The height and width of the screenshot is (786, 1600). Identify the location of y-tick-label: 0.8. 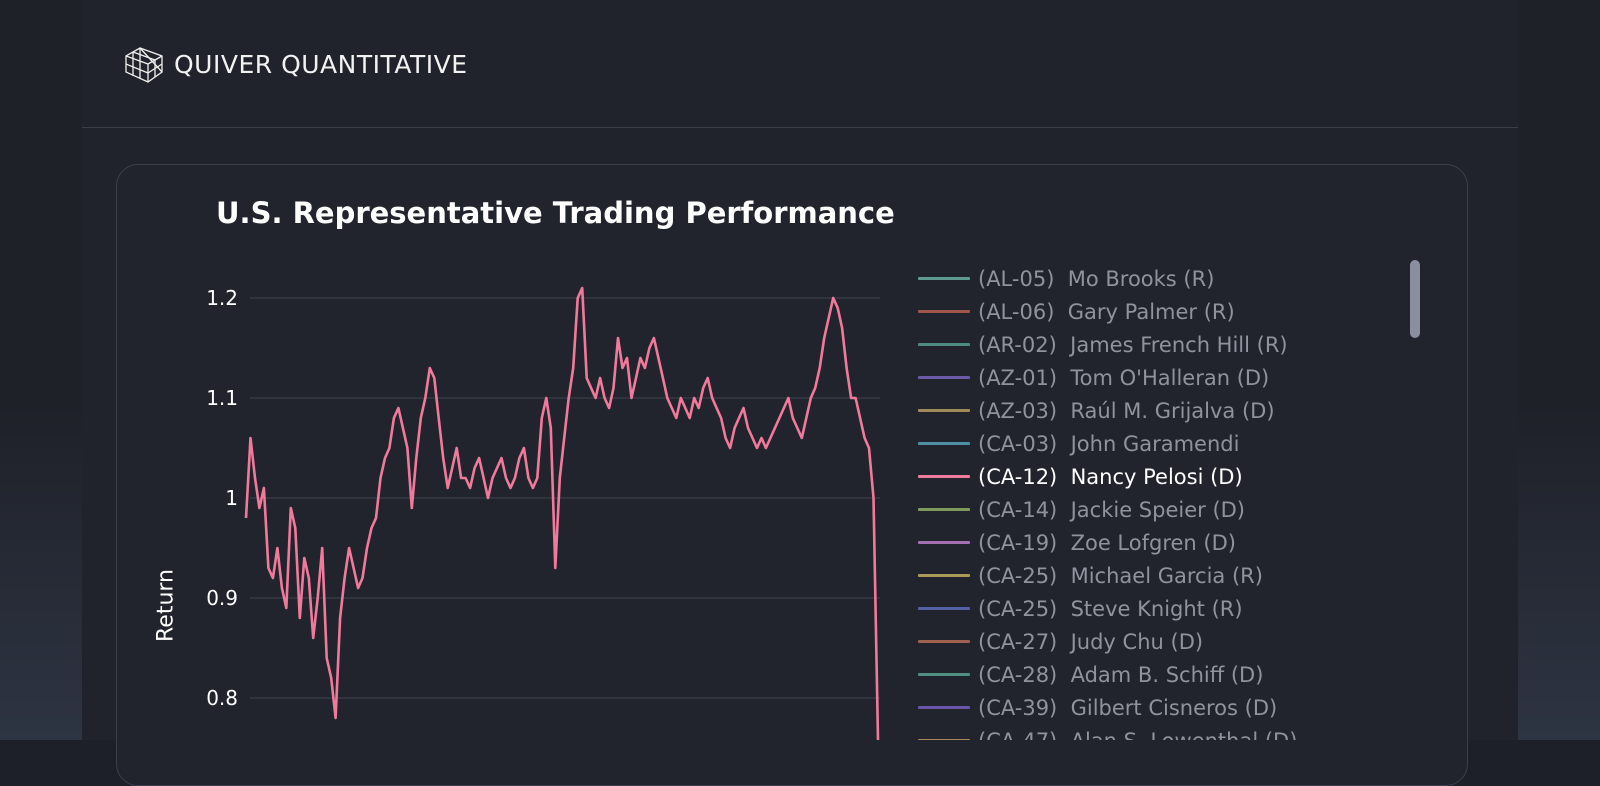
(222, 698).